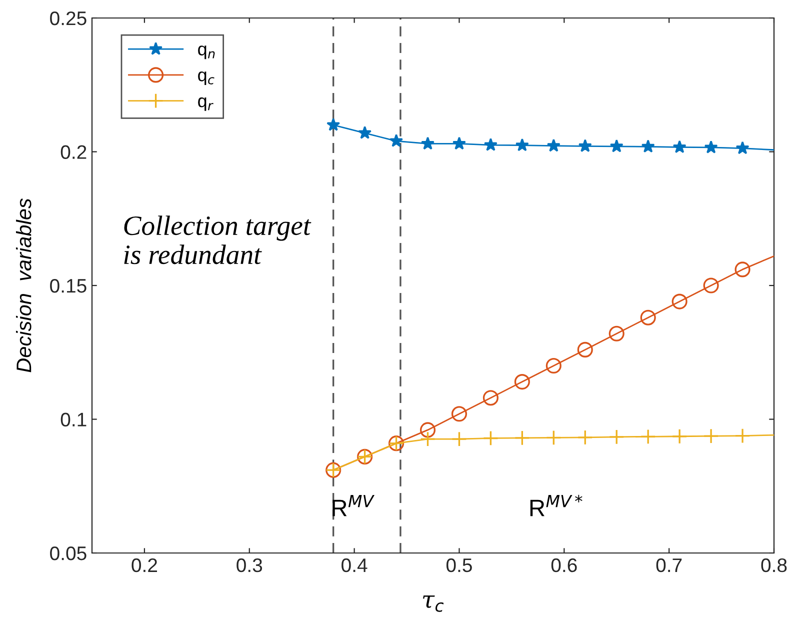 This screenshot has width=788, height=628. Describe the element at coordinates (774, 565) in the screenshot. I see `x-tick-label: 0.8` at that location.